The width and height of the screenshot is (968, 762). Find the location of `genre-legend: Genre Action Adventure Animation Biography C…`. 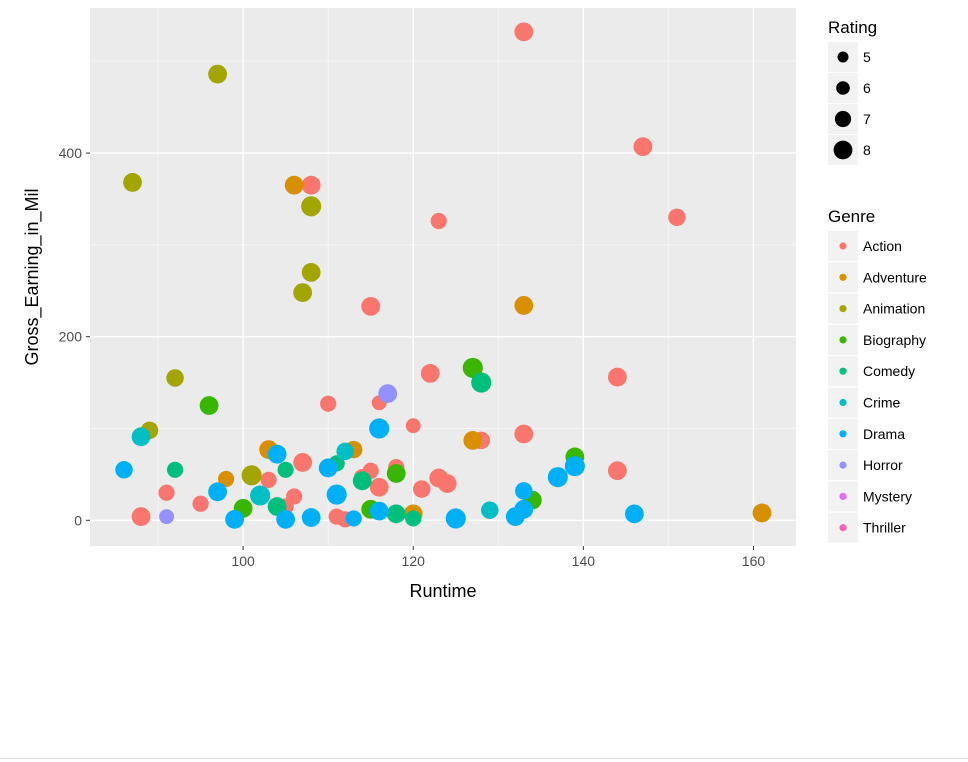

genre-legend: Genre Action Adventure Animation Biography C… is located at coordinates (877, 375).